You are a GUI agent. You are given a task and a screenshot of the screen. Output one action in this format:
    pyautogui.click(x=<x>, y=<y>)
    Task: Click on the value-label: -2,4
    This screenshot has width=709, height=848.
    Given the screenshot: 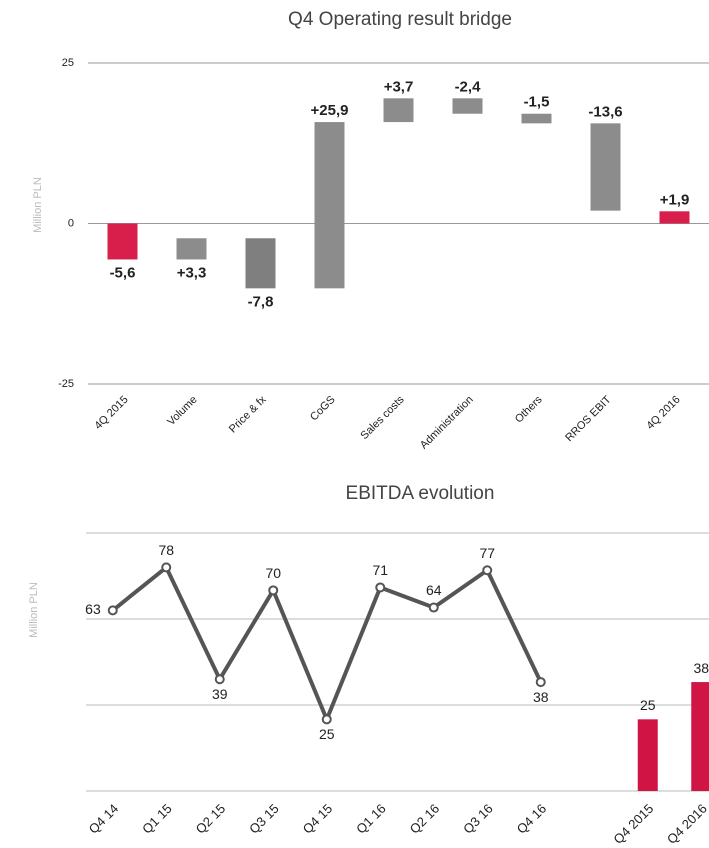 What is the action you would take?
    pyautogui.click(x=468, y=86)
    